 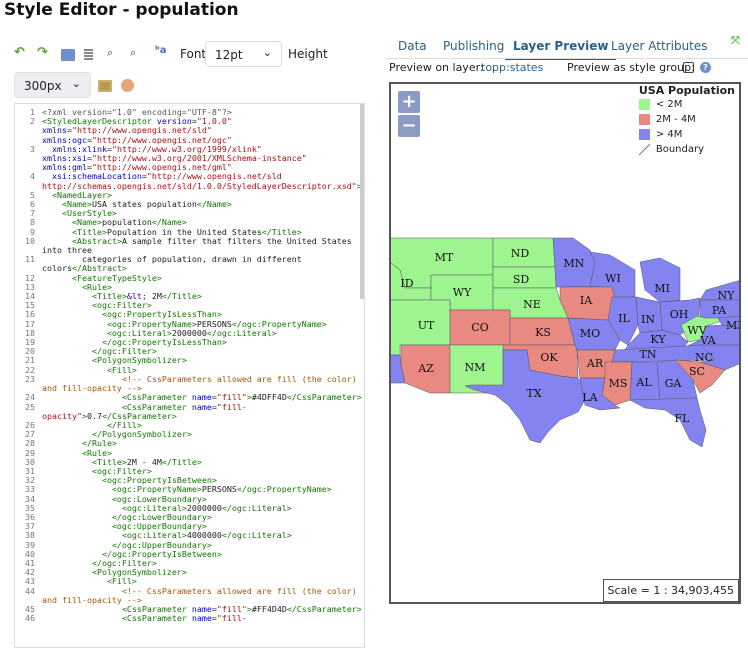 What do you see at coordinates (194, 278) in the screenshot?
I see `code-line: 12 <FeatureTypeStyle>` at bounding box center [194, 278].